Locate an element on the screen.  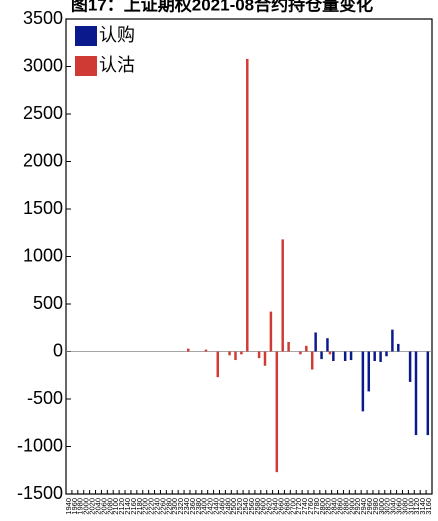
x-tick-label: 2180 is located at coordinates (139, 506).